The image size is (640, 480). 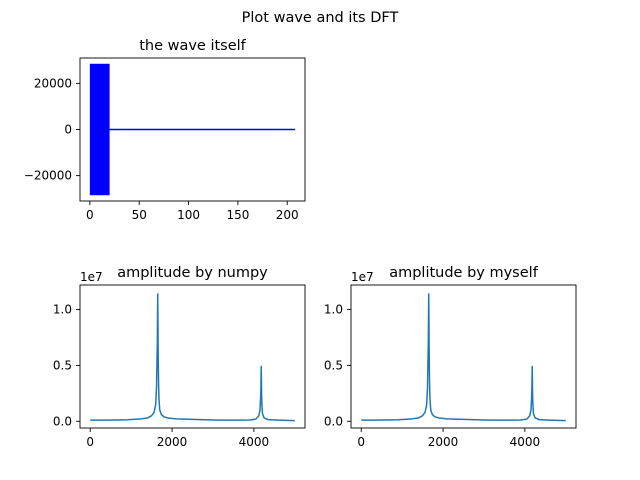 I want to click on numpy-ytick-label: 1.0, so click(x=62, y=310).